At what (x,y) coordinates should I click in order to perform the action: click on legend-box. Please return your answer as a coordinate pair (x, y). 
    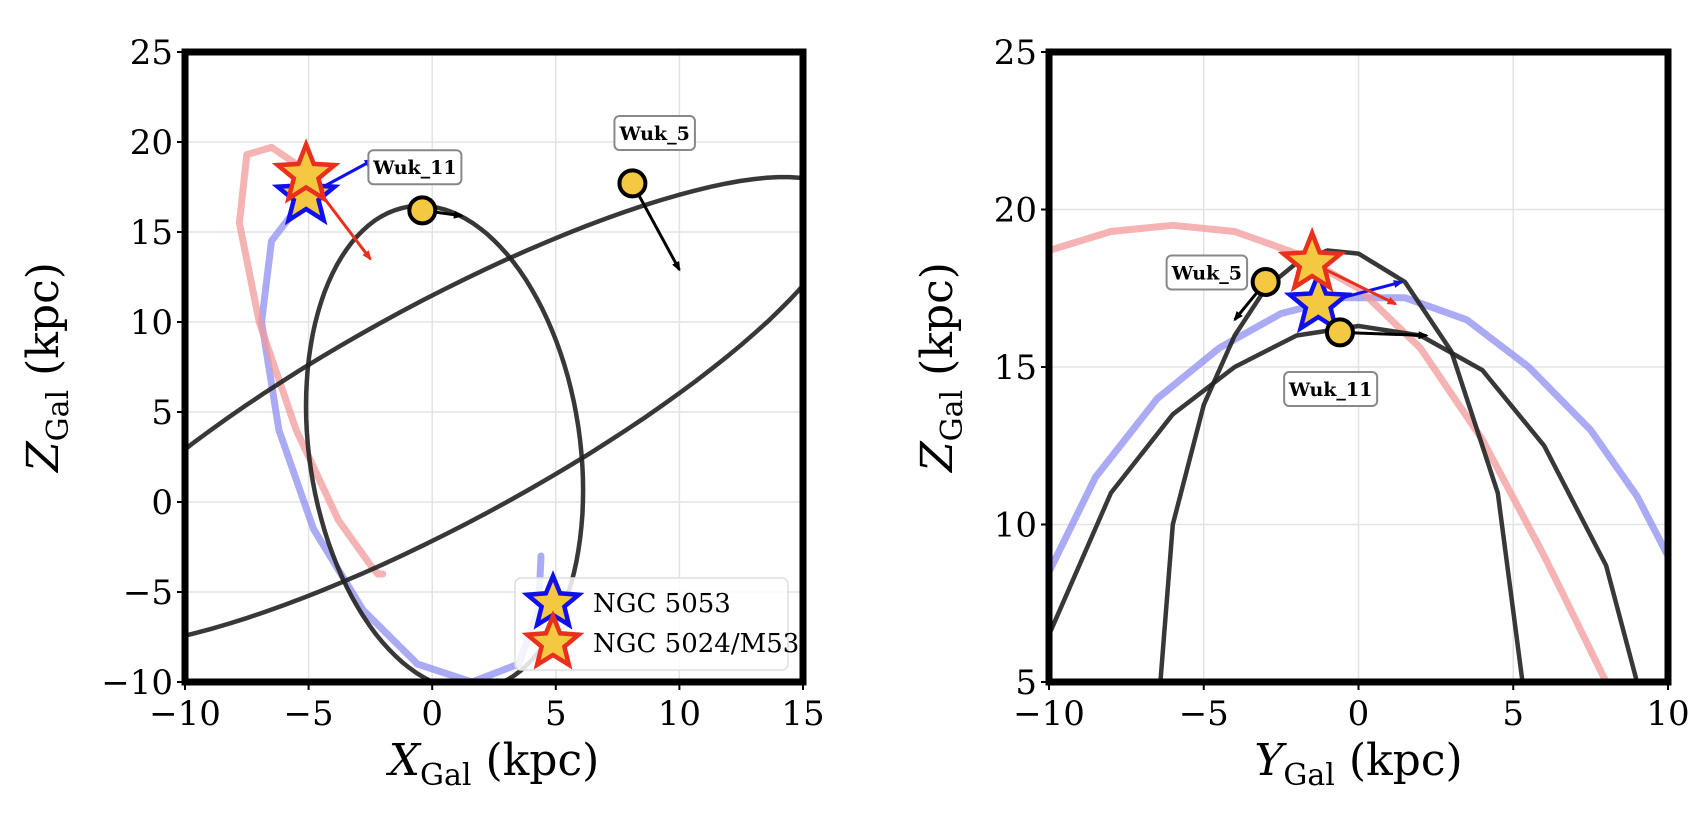
    Looking at the image, I should click on (651, 624).